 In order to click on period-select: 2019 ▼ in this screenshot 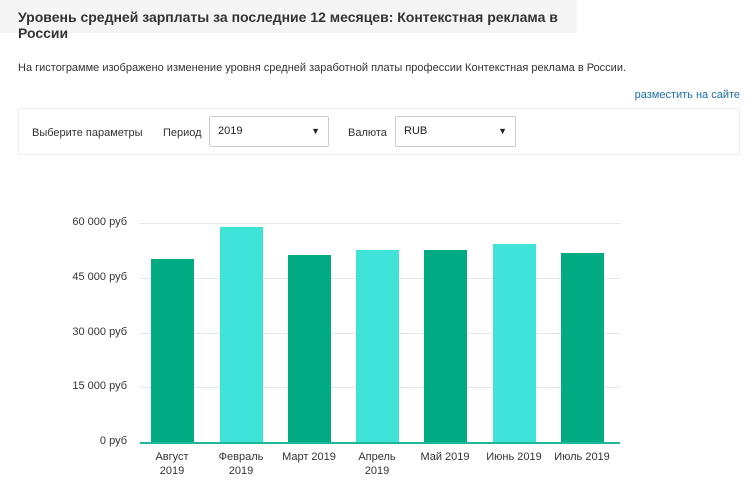, I will do `click(269, 131)`.